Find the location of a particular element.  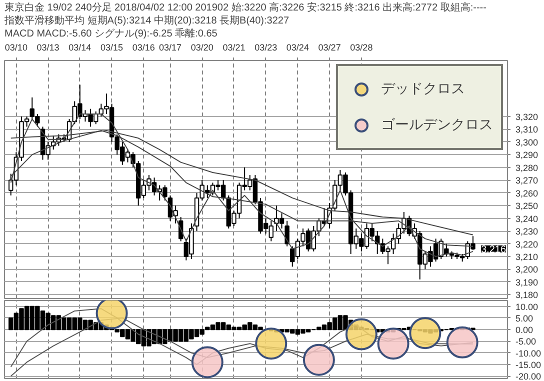

y-tick-label: 3,200 is located at coordinates (527, 269).